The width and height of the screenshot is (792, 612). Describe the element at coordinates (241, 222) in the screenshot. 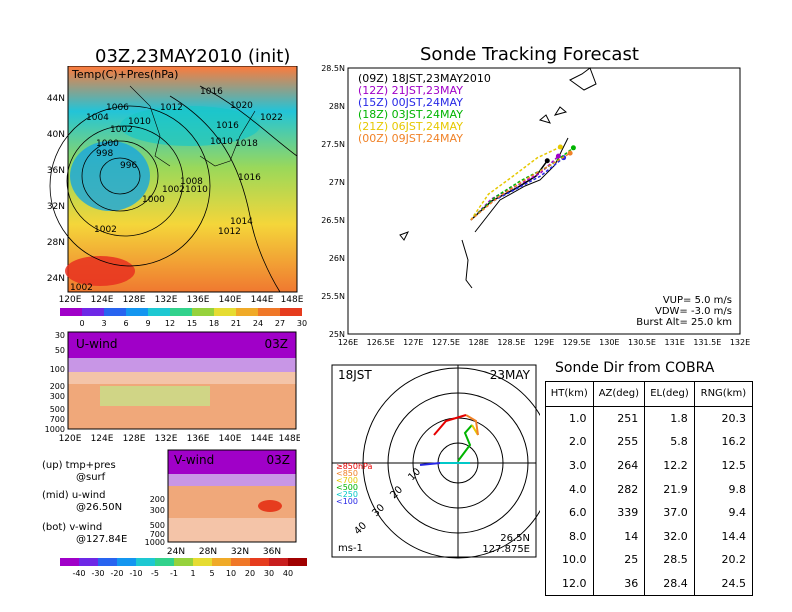

I see `svg-text: 1014` at that location.